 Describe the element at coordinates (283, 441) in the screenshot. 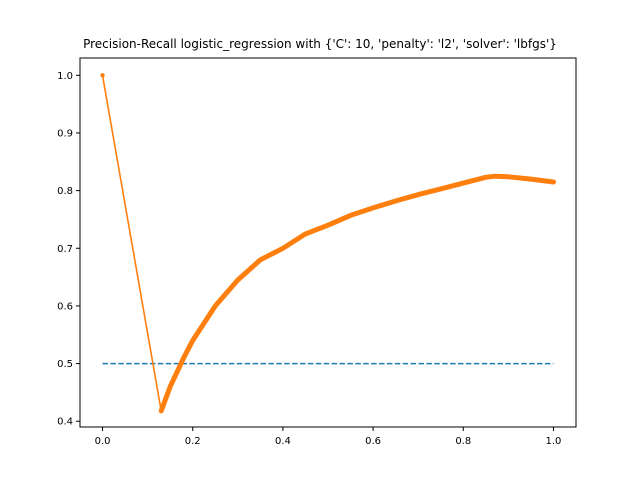

I see `x-tick-label: 0.4` at that location.